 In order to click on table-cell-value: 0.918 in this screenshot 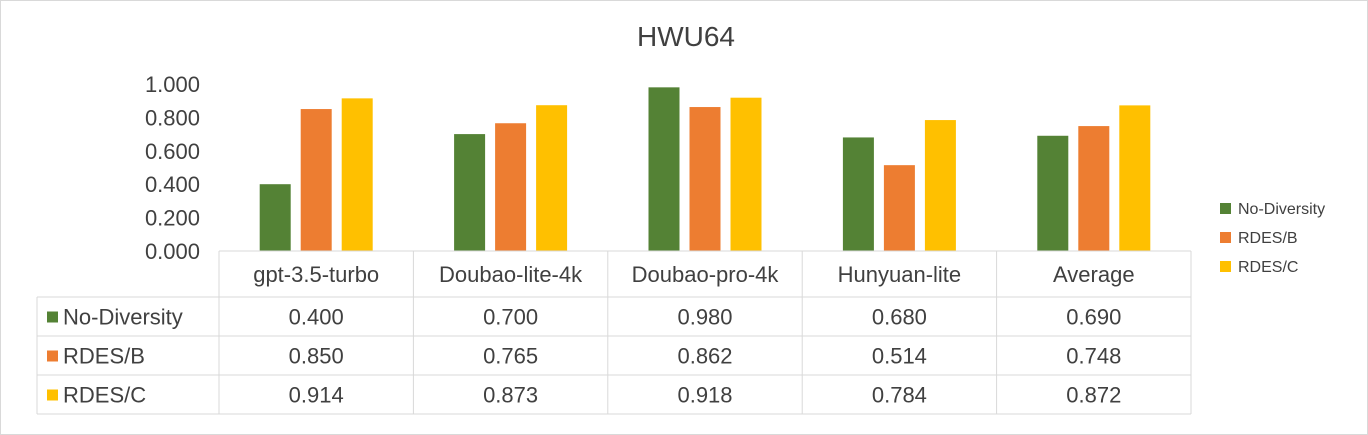, I will do `click(704, 395)`.